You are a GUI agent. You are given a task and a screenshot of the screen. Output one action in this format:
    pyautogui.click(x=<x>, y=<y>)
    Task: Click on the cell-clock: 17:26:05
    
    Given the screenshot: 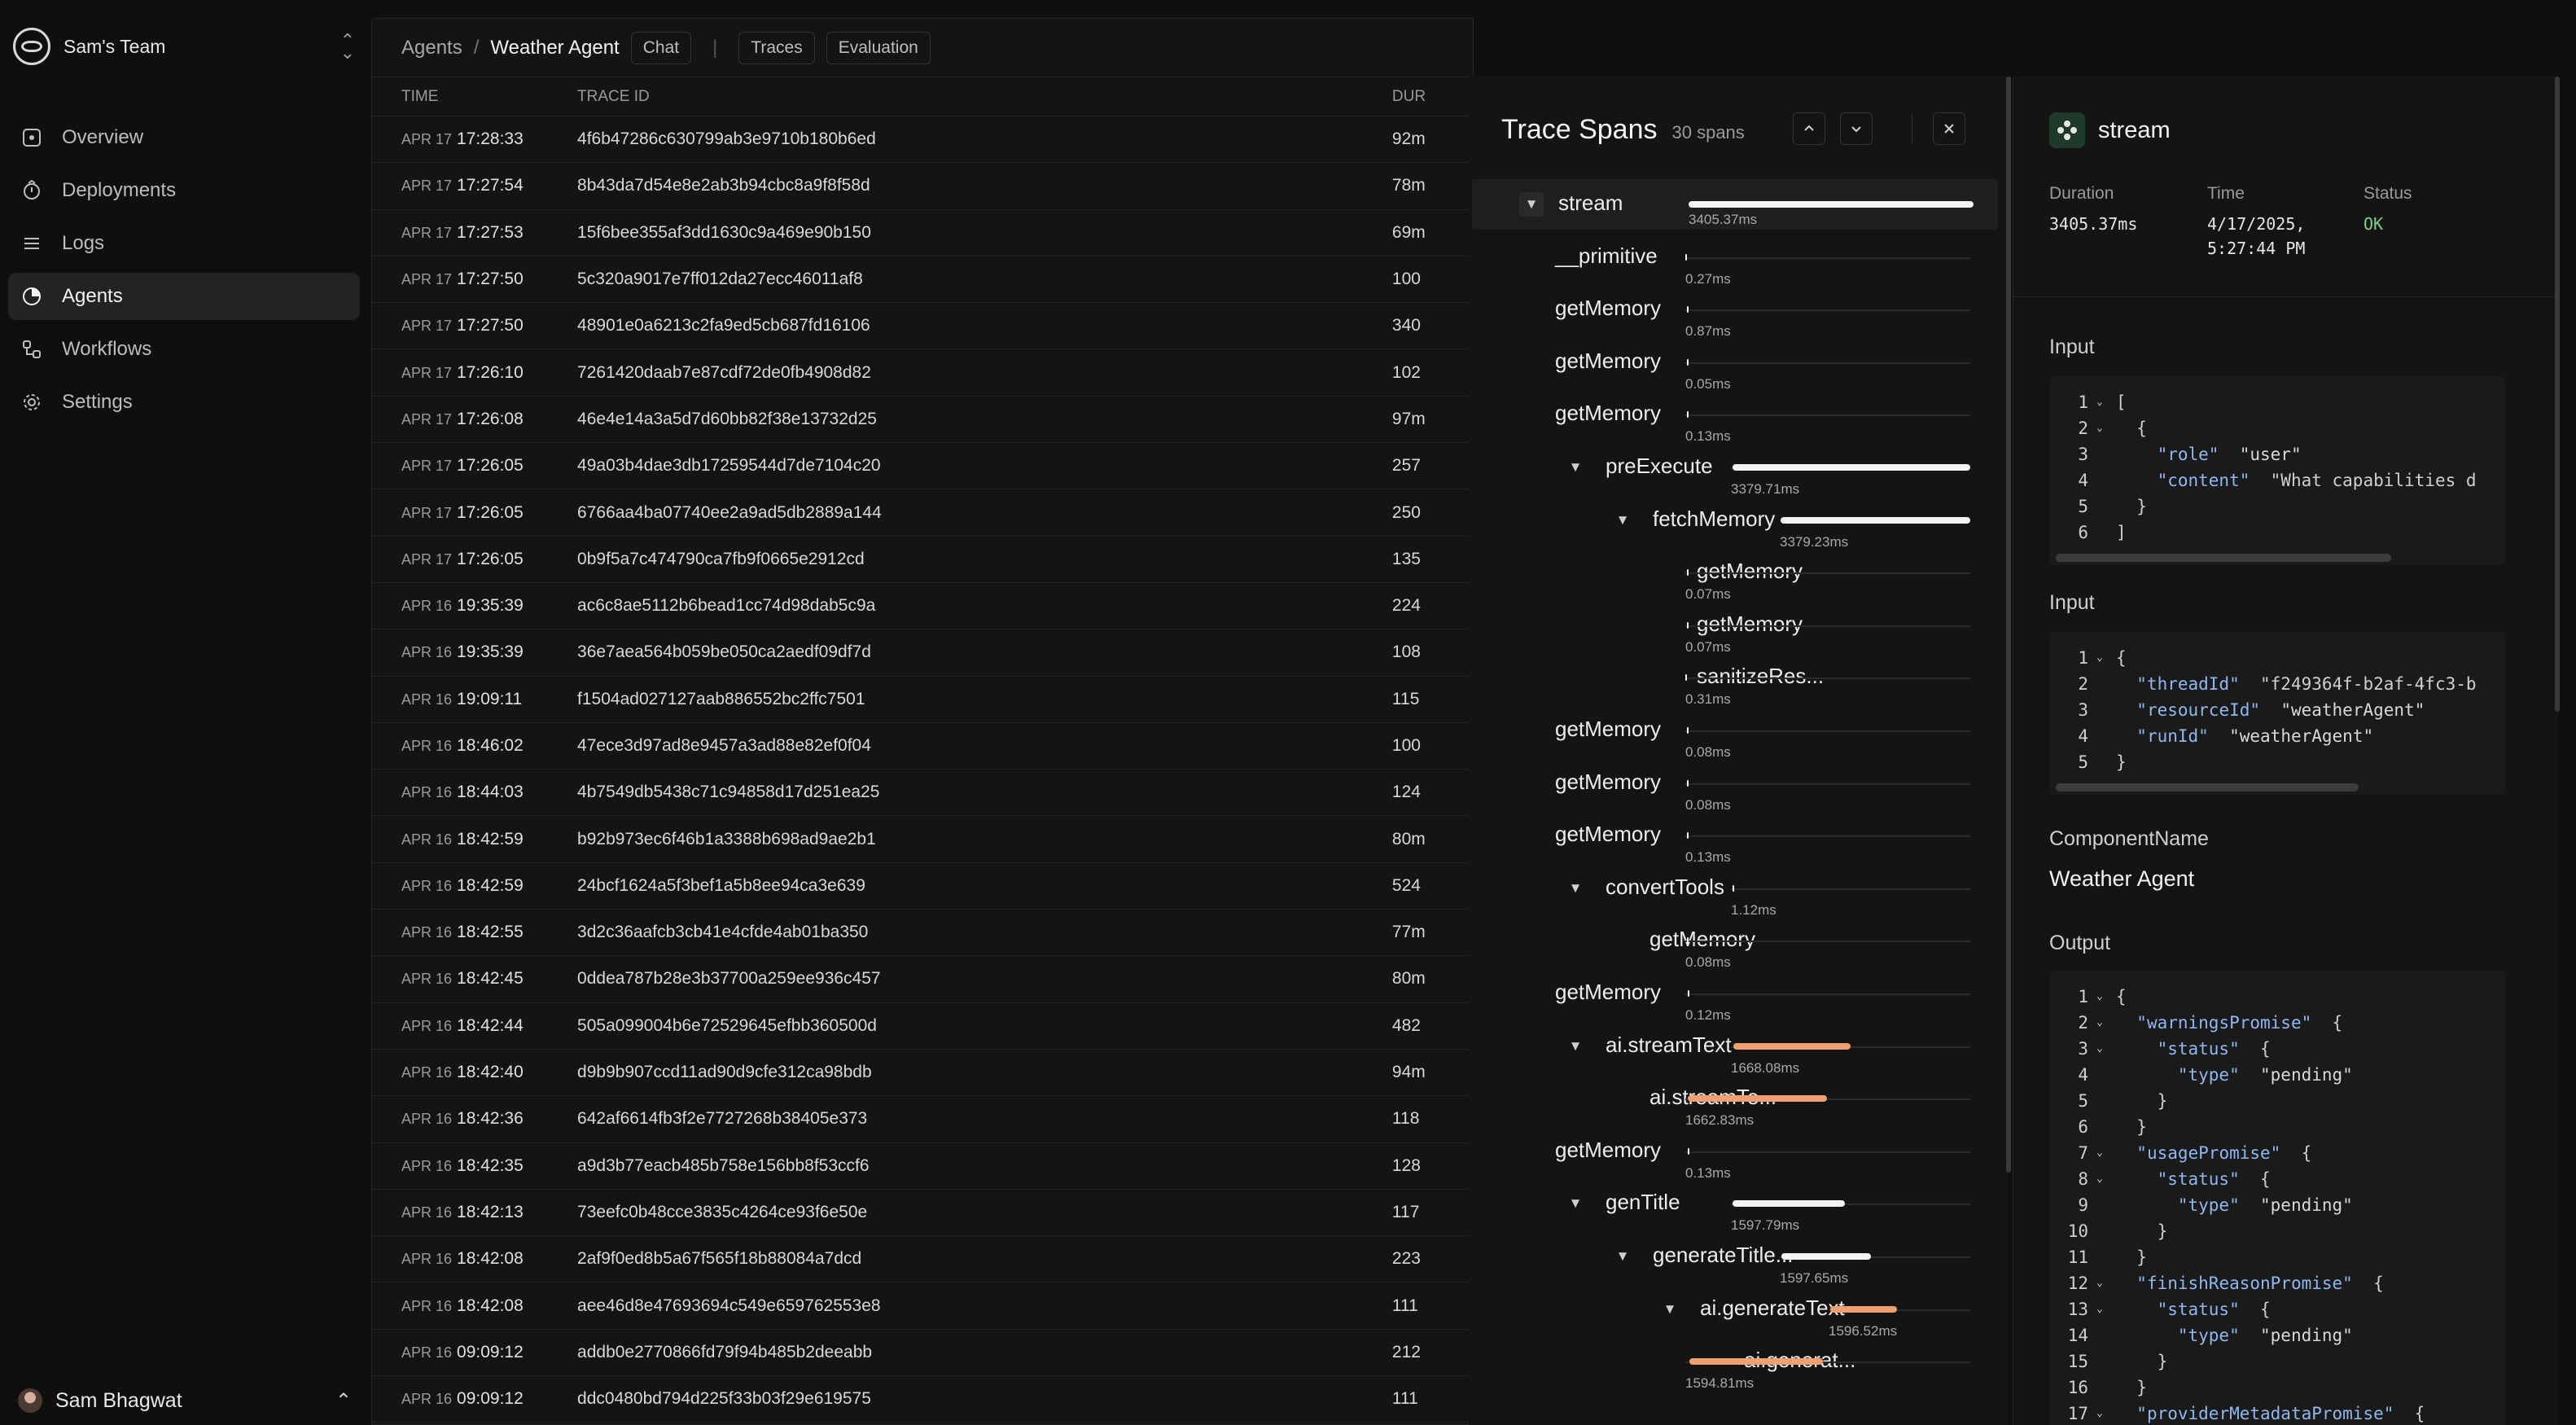 What is the action you would take?
    pyautogui.click(x=490, y=466)
    